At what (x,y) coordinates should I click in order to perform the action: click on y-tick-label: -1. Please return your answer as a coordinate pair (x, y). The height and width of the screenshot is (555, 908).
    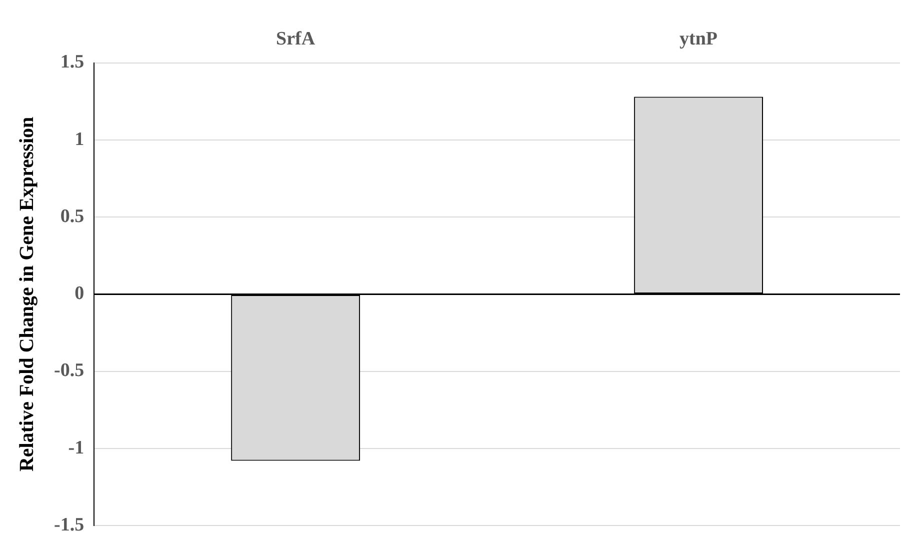
    Looking at the image, I should click on (76, 447).